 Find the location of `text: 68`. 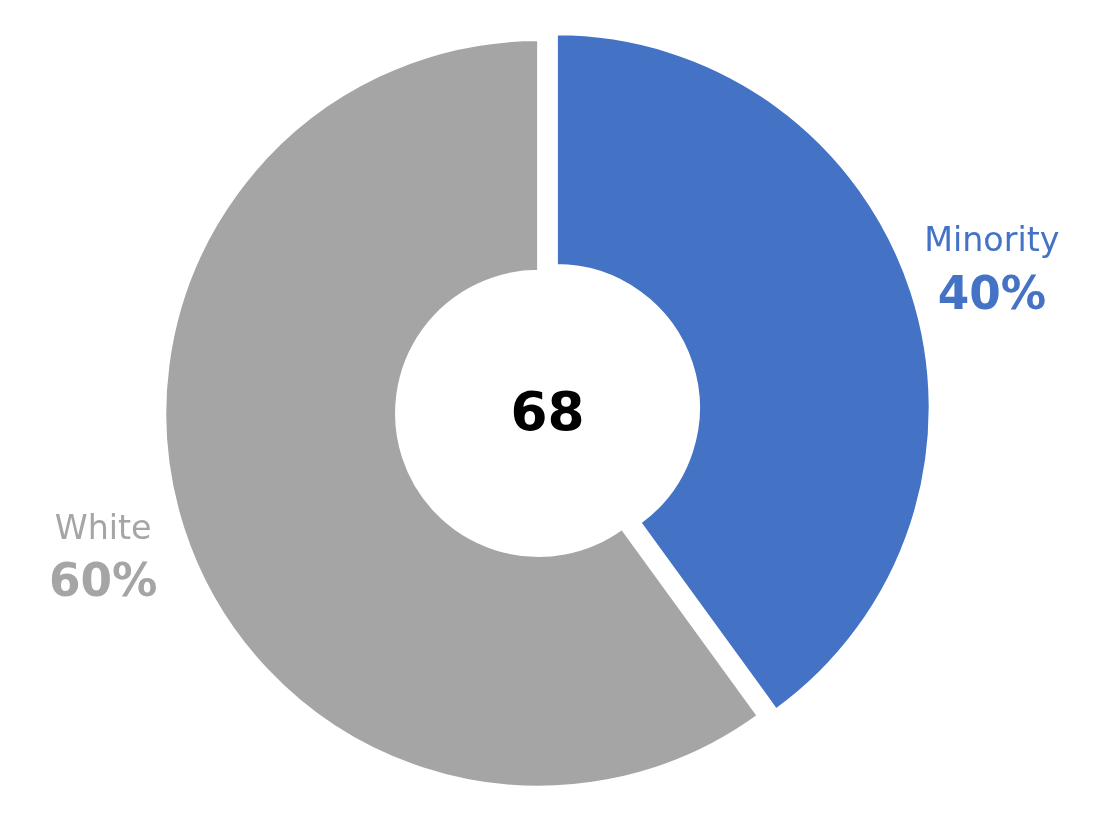

text: 68 is located at coordinates (547, 411).